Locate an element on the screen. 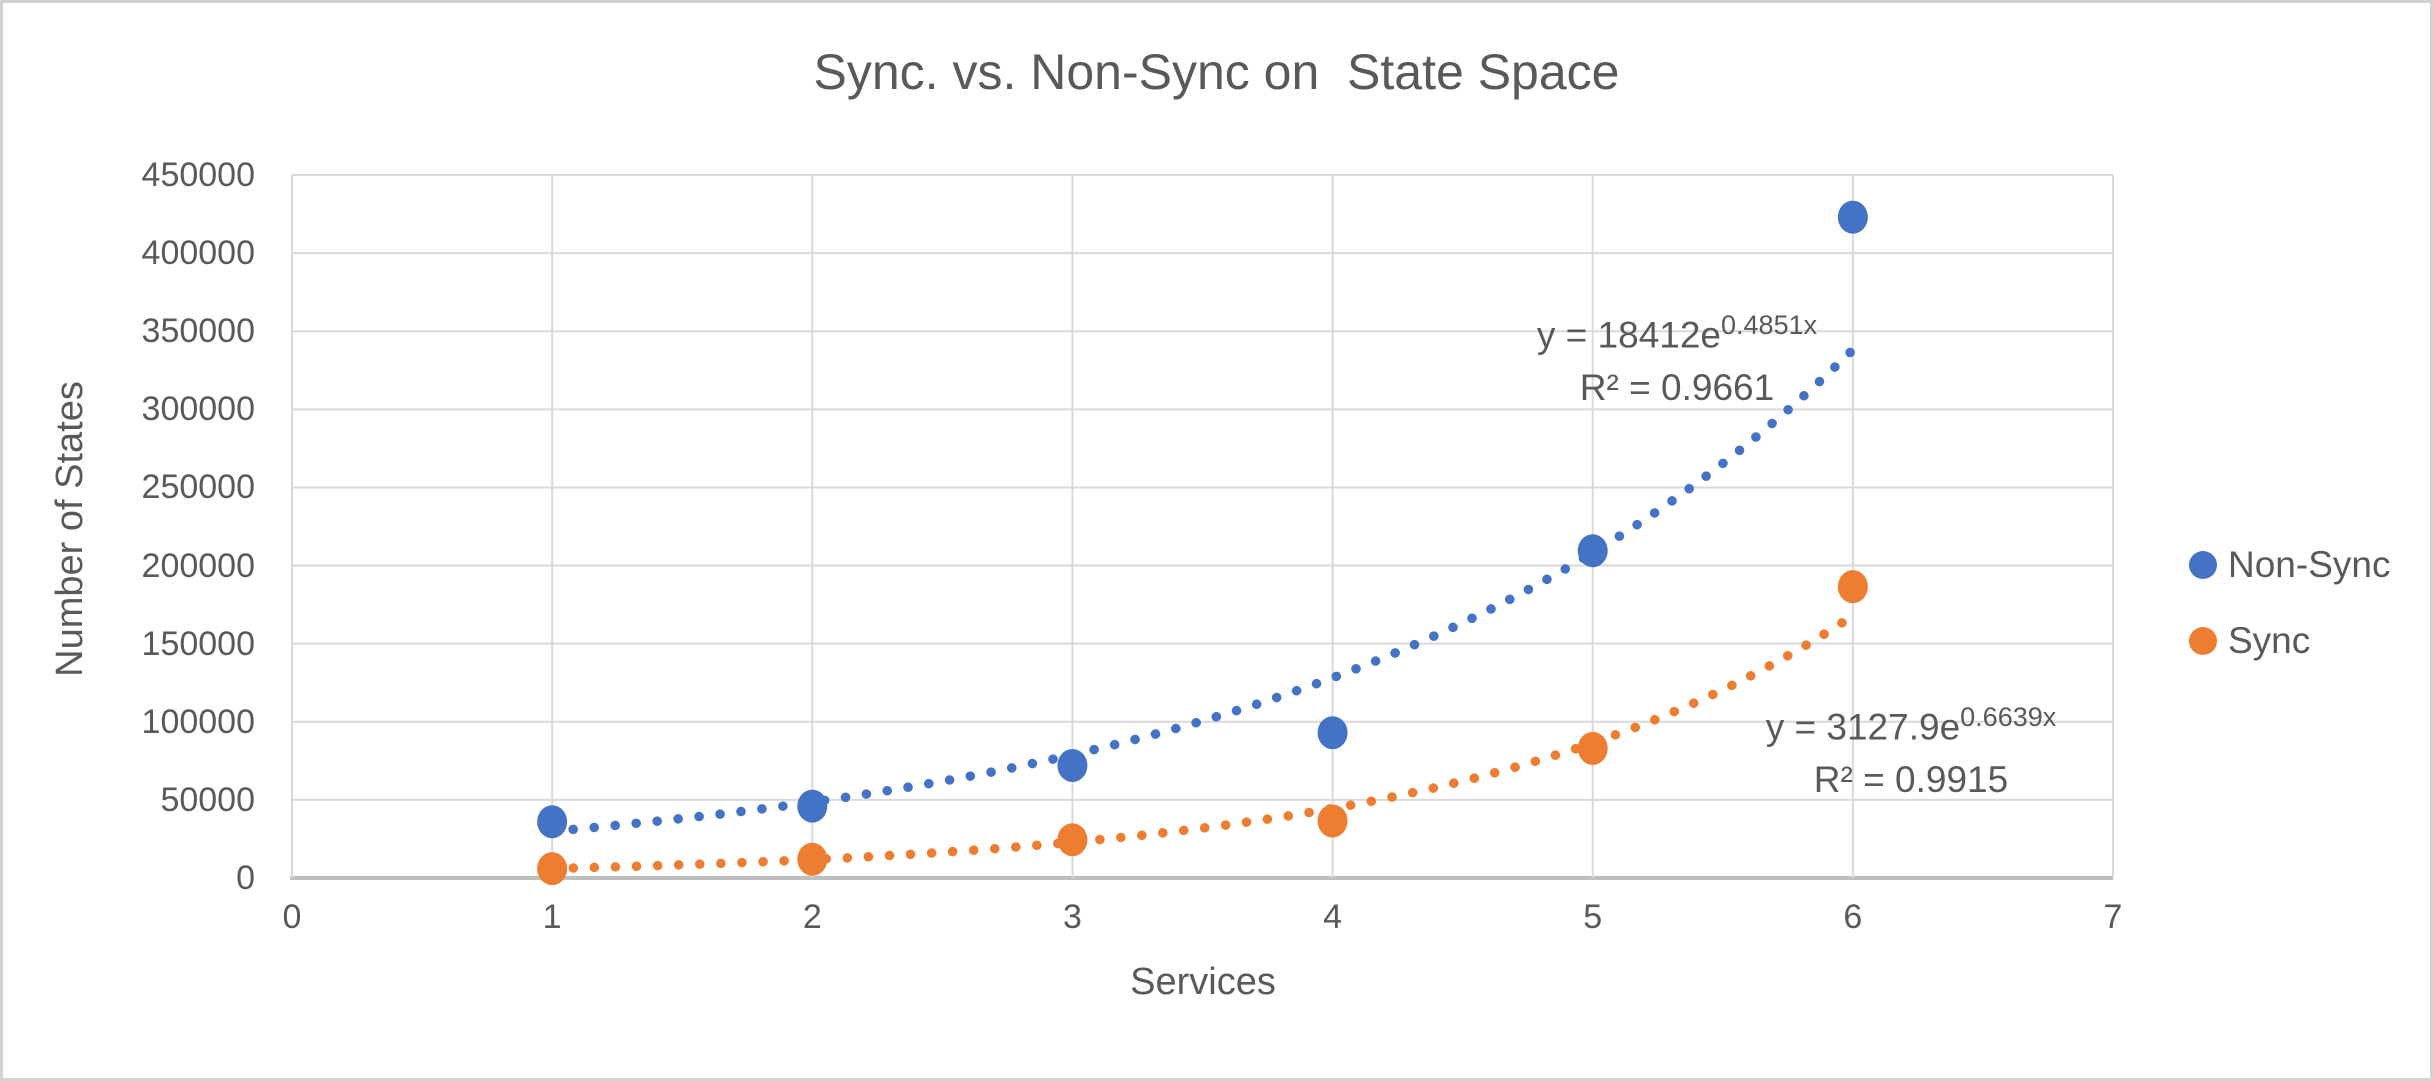 The width and height of the screenshot is (2433, 1081). x-tick-label: 2 is located at coordinates (812, 917).